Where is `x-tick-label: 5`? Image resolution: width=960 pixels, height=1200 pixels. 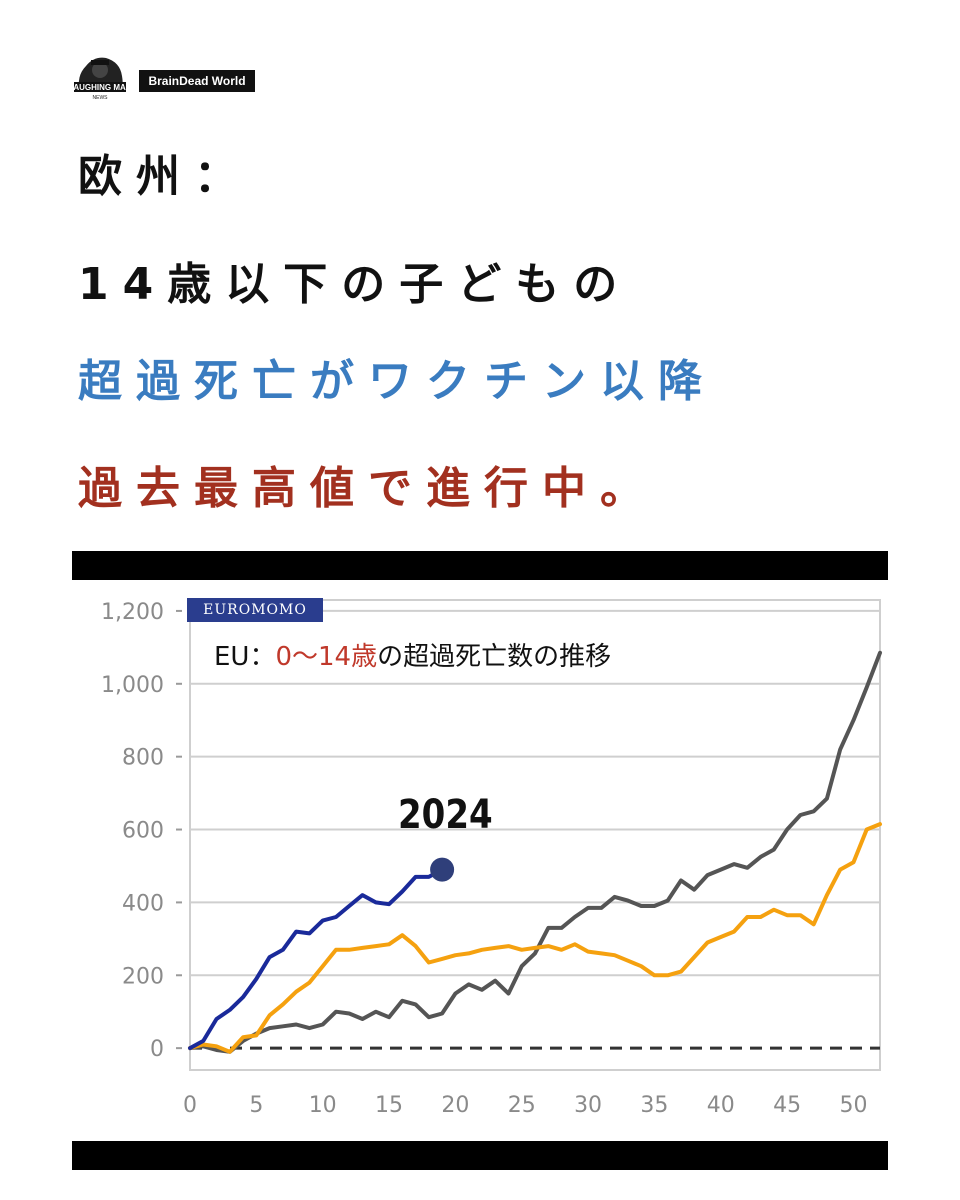
x-tick-label: 5 is located at coordinates (256, 1105).